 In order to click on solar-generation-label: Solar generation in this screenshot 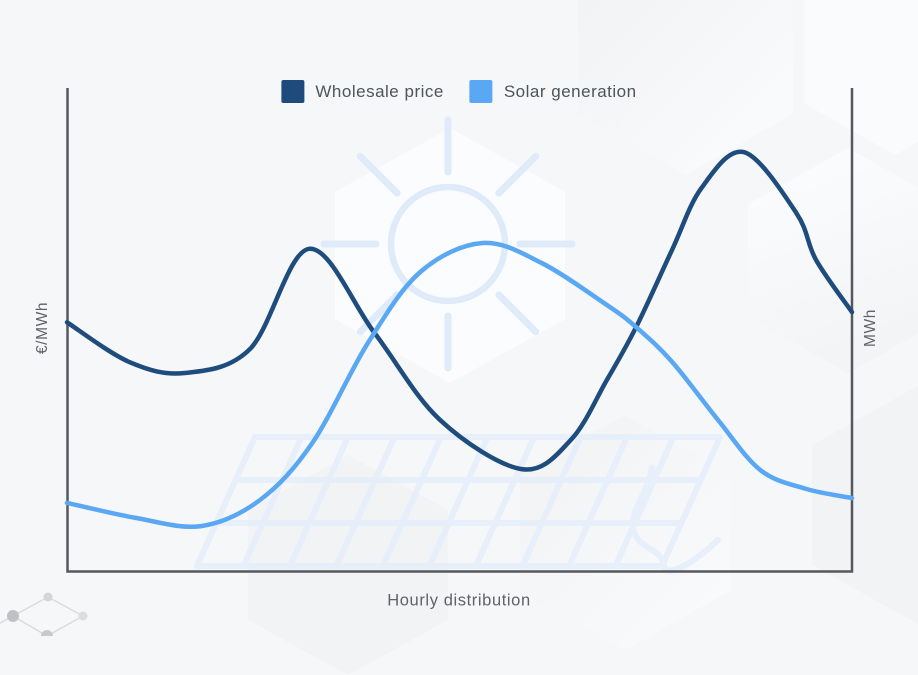, I will do `click(570, 91)`.